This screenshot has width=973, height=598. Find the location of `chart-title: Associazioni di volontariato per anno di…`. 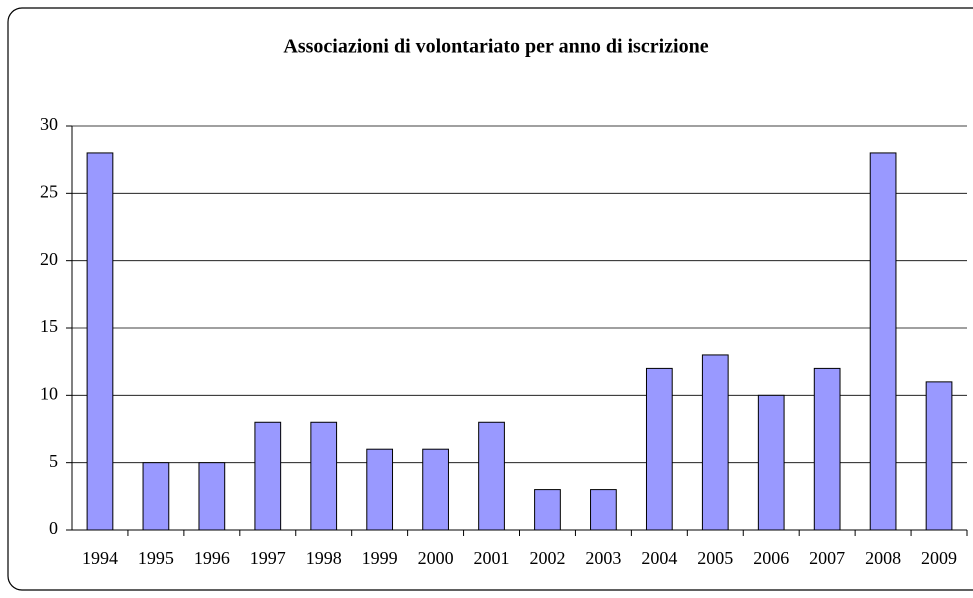

chart-title: Associazioni di volontariato per anno di… is located at coordinates (495, 47).